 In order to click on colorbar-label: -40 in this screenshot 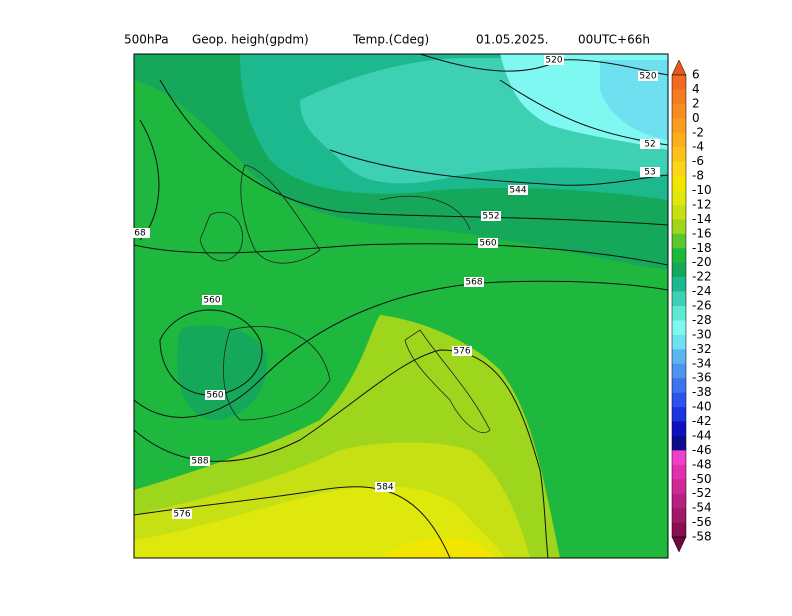, I will do `click(702, 407)`.